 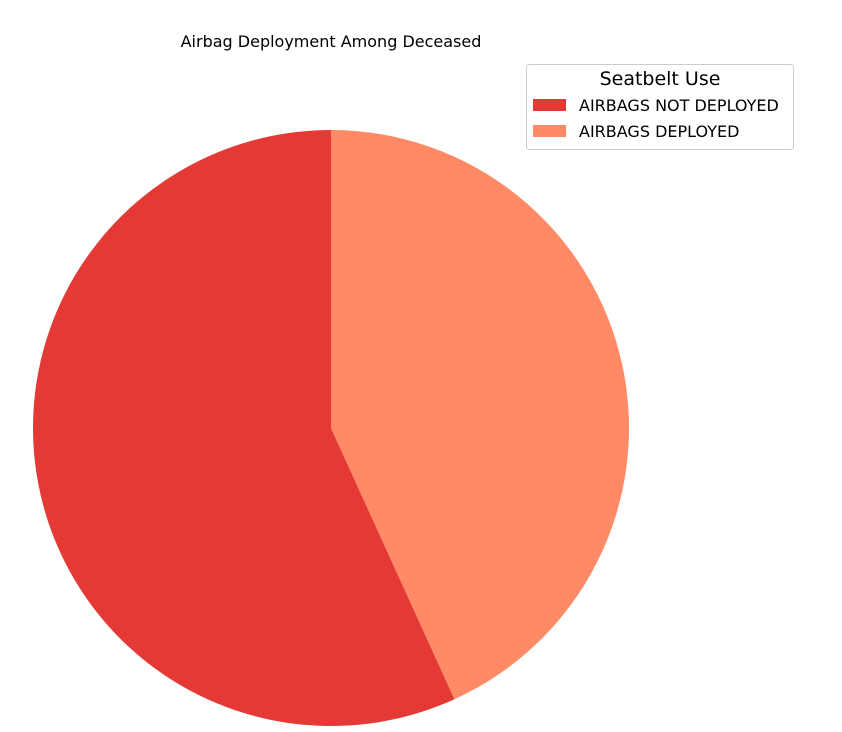 What do you see at coordinates (659, 131) in the screenshot?
I see `legend-label-1: AIRBAGS DEPLOYED` at bounding box center [659, 131].